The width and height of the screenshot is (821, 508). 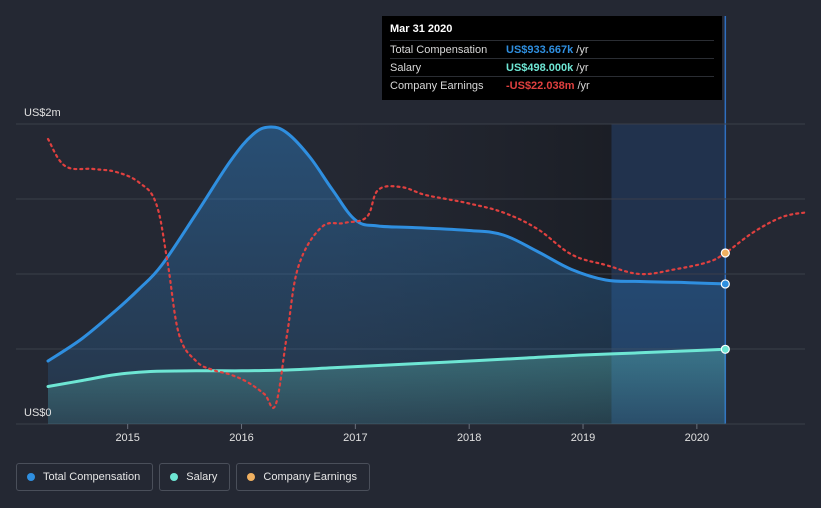 What do you see at coordinates (540, 85) in the screenshot?
I see `tooltip-value: -US$22.038m` at bounding box center [540, 85].